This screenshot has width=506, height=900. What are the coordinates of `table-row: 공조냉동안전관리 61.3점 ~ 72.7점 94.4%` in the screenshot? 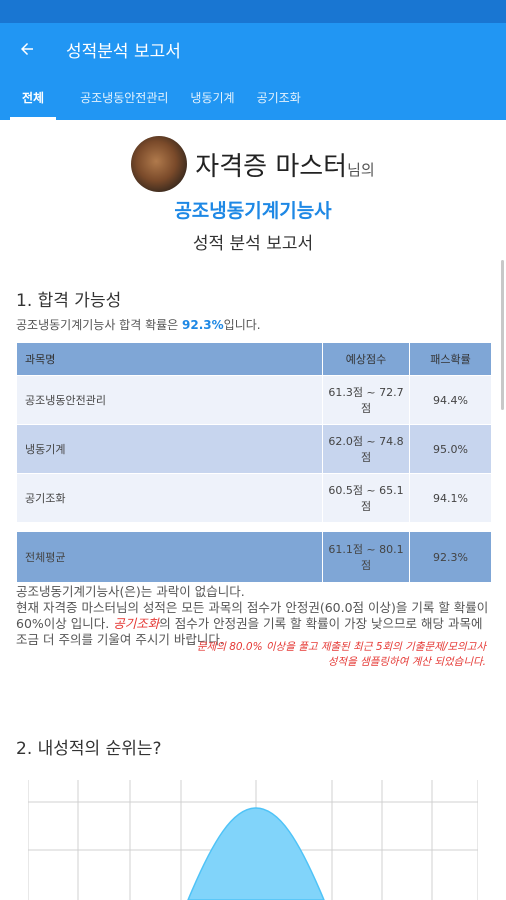 It's located at (254, 400).